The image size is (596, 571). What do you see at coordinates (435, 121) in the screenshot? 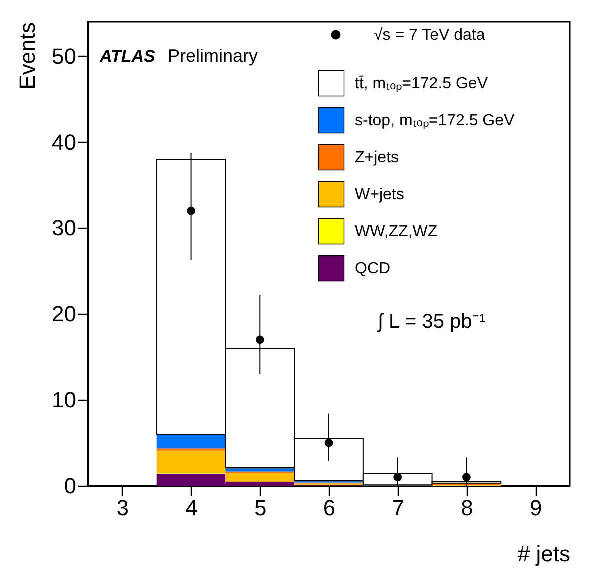
I see `legend-label: s-top, mₜₒₚ=172.5 GeV` at bounding box center [435, 121].